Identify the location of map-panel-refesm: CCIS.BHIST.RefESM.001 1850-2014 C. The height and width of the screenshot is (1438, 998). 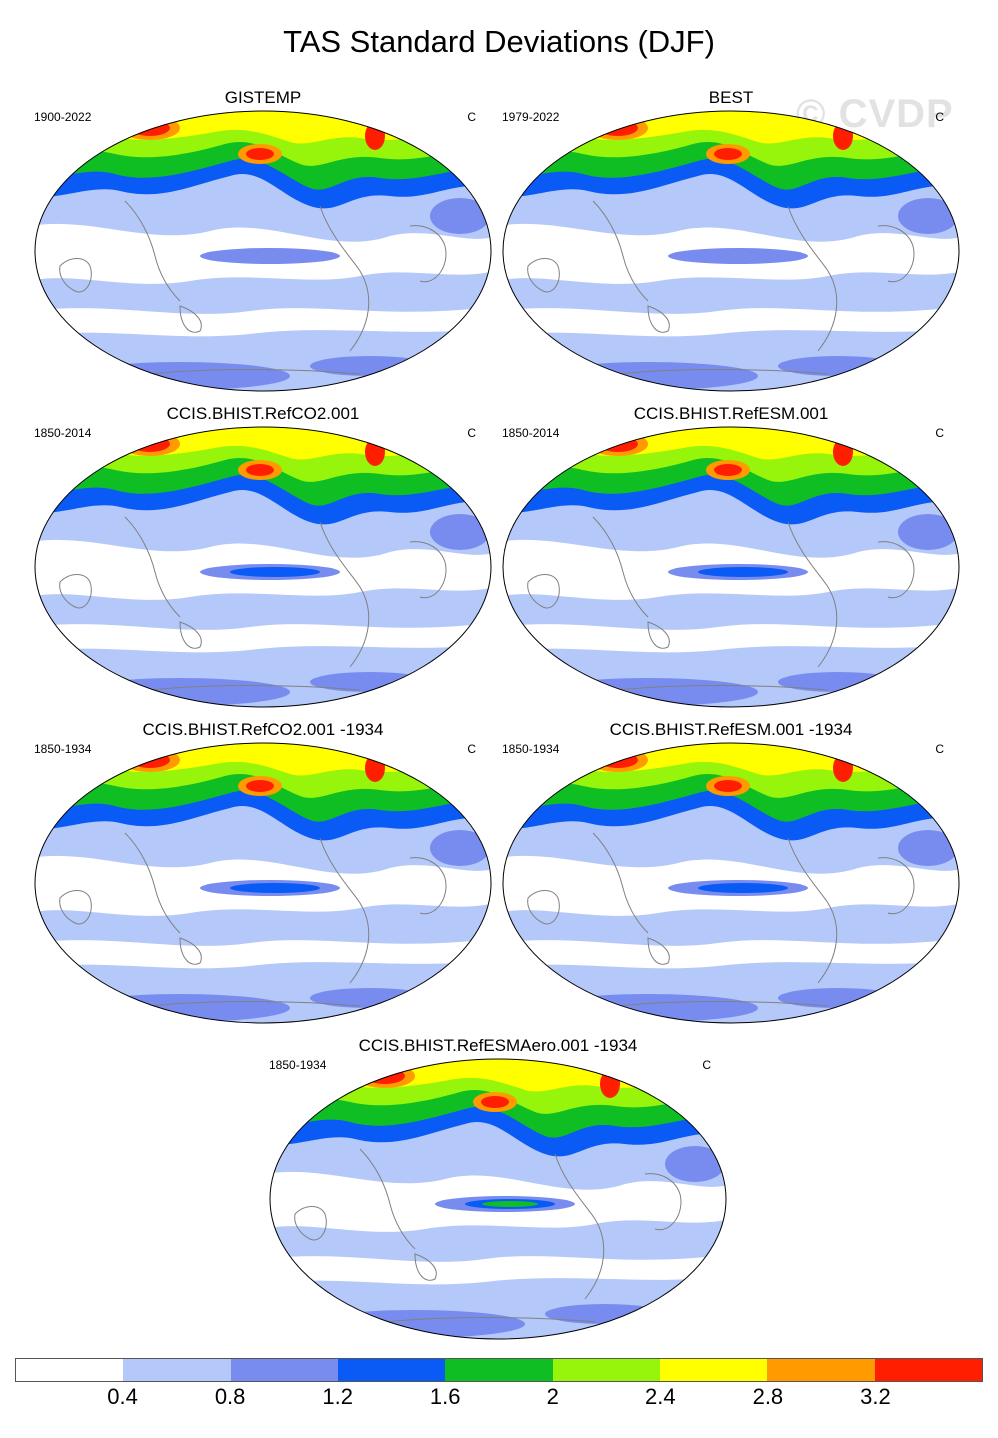
(731, 556).